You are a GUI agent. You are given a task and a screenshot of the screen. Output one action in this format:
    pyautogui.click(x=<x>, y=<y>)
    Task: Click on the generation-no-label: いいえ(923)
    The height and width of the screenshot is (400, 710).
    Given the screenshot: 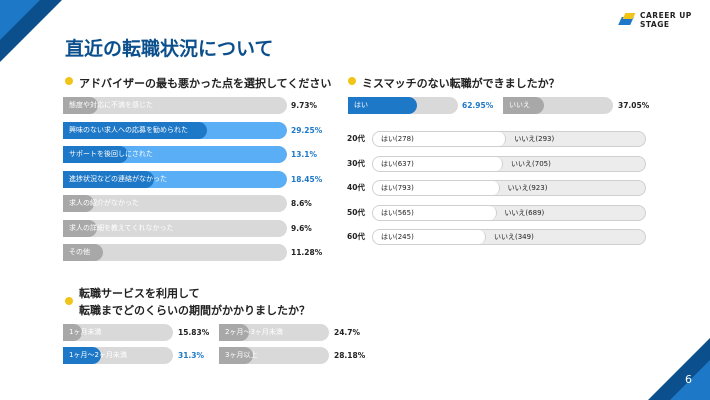 What is the action you would take?
    pyautogui.click(x=527, y=188)
    